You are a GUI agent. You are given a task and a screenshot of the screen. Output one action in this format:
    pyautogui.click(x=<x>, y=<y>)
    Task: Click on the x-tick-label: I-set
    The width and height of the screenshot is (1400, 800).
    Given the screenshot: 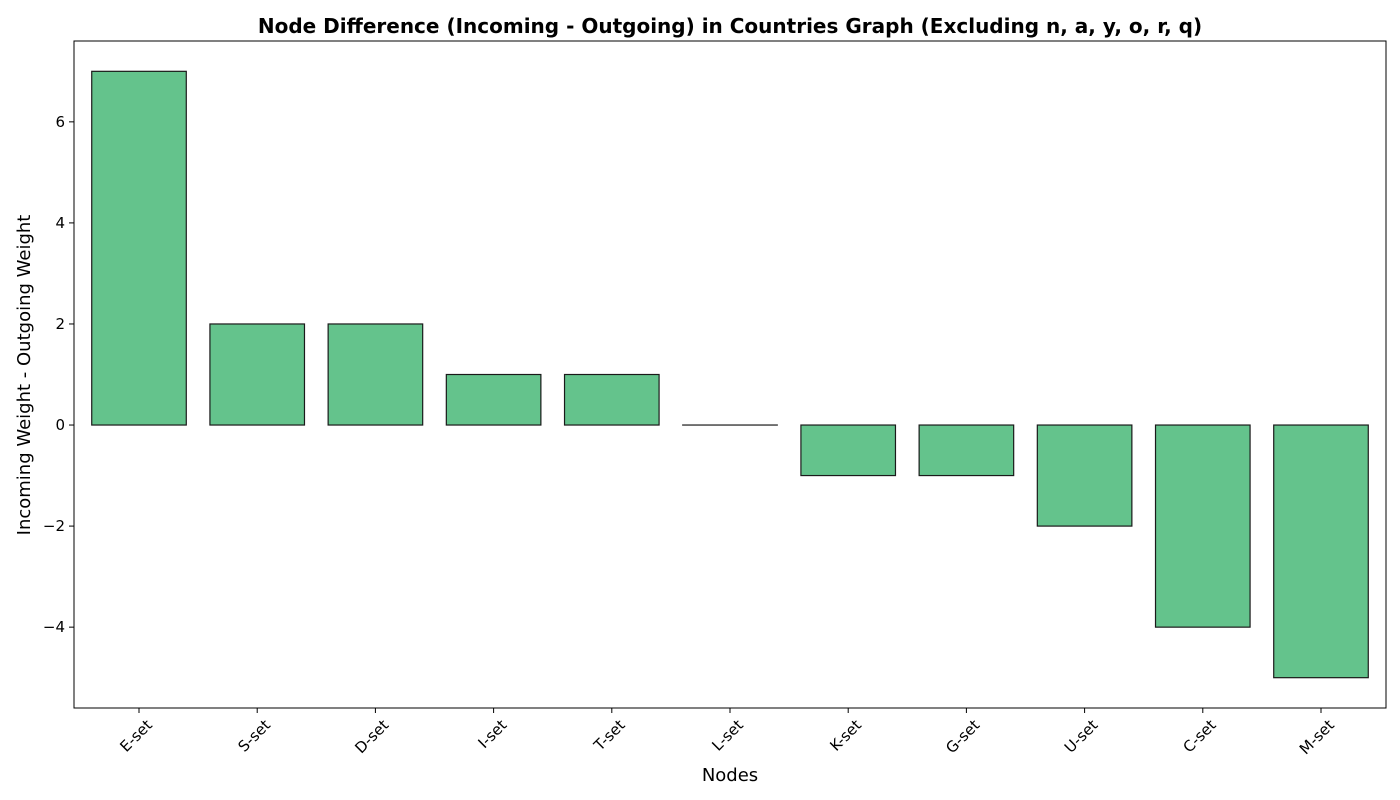 What is the action you would take?
    pyautogui.click(x=493, y=734)
    